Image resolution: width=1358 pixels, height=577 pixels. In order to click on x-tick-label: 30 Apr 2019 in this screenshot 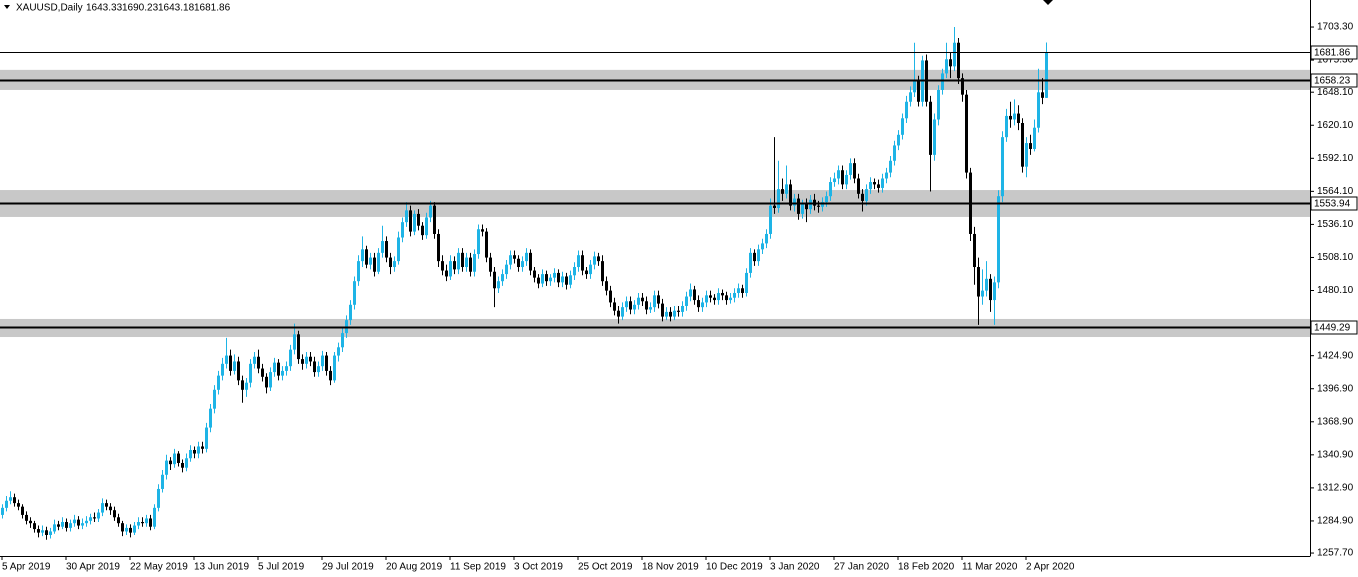, I will do `click(93, 567)`.